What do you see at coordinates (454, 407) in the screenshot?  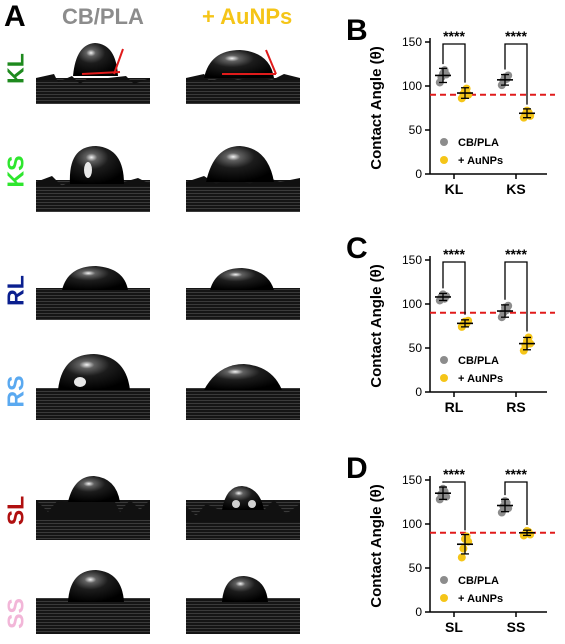 I see `x-tick-label: RL` at bounding box center [454, 407].